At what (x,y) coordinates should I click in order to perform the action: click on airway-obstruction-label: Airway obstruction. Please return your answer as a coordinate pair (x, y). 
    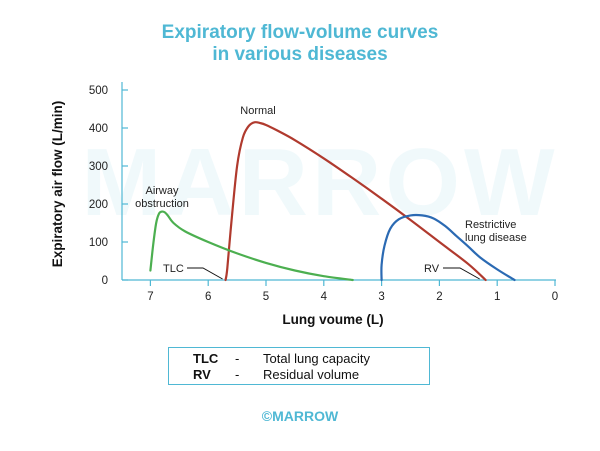
    Looking at the image, I should click on (162, 197).